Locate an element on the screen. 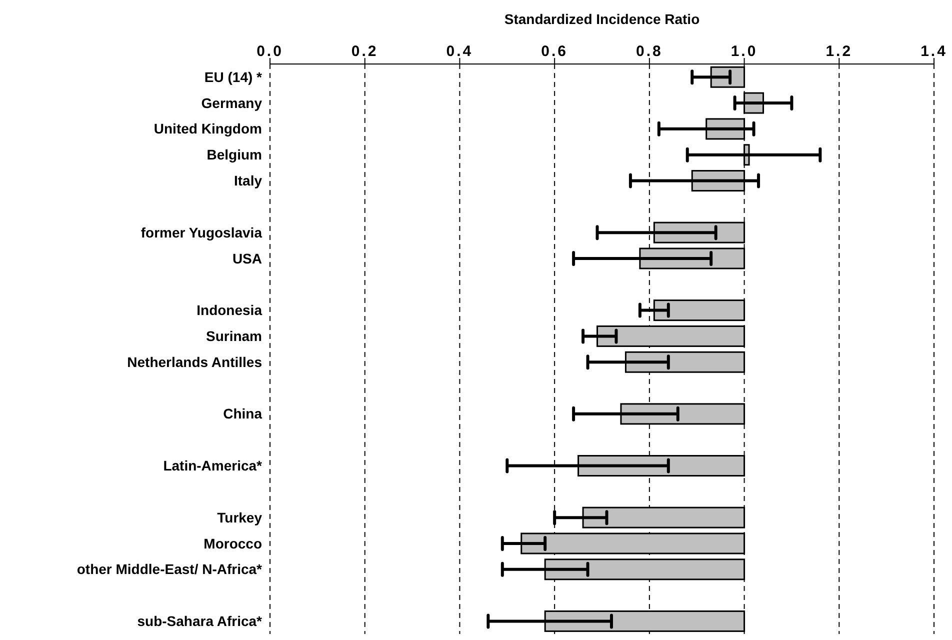  y-tick-label: Latin-America* is located at coordinates (213, 466).